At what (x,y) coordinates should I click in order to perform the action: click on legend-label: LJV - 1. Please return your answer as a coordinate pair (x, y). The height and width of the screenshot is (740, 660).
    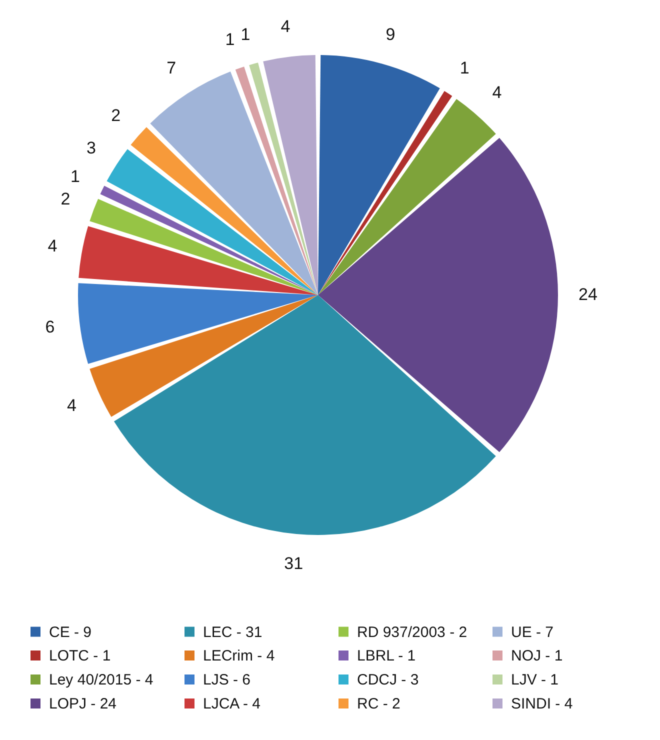
    Looking at the image, I should click on (535, 680).